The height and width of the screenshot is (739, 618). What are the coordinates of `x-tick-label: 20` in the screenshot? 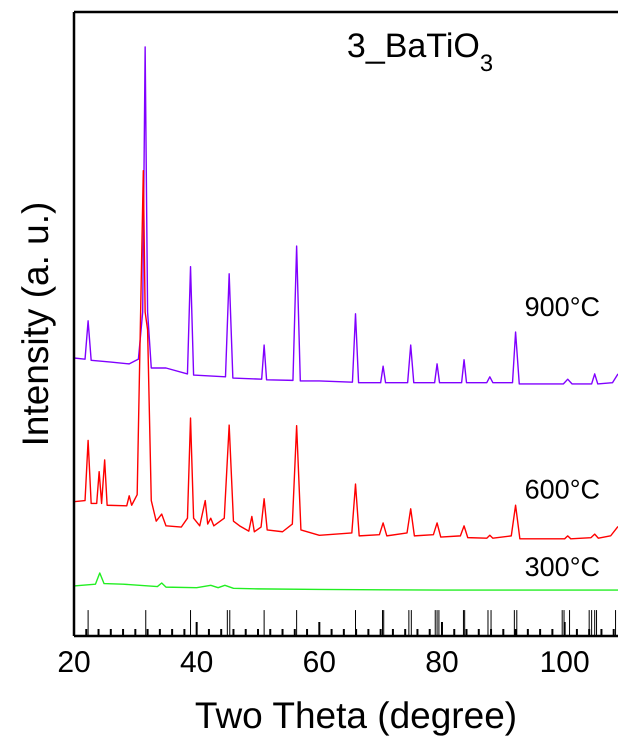 It's located at (74, 662).